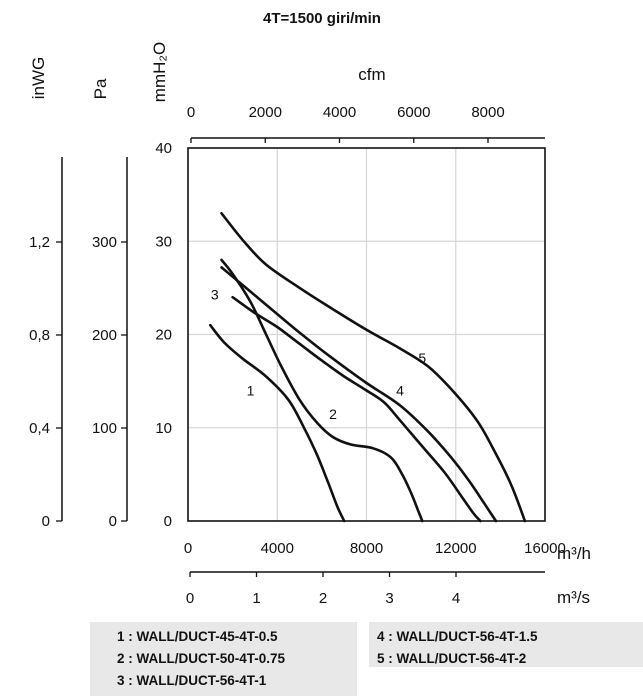  What do you see at coordinates (197, 636) in the screenshot?
I see `legend-item-1: 1 : WALL/DUCT-45-4T-0.5` at bounding box center [197, 636].